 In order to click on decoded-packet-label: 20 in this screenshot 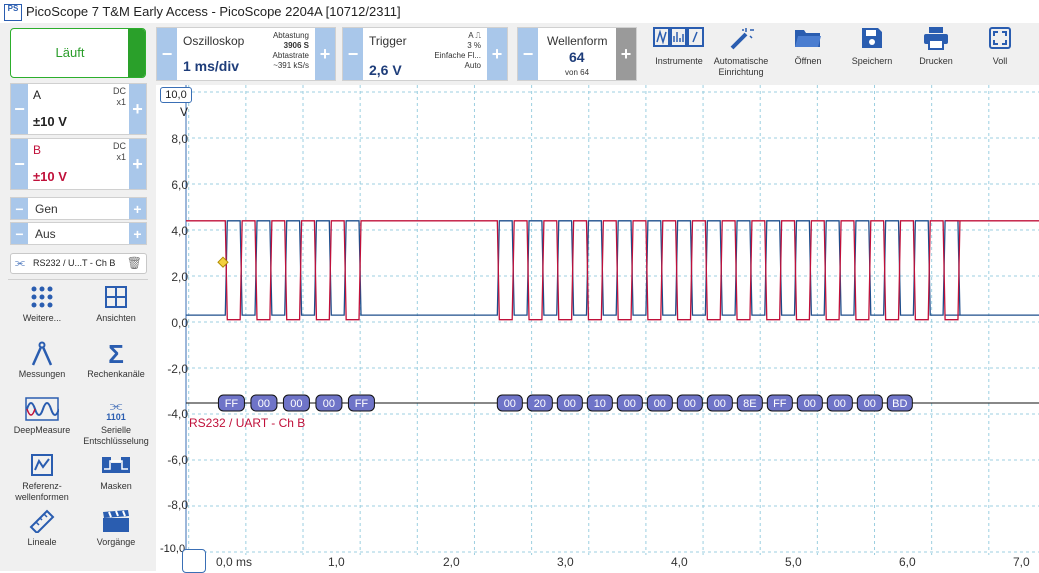, I will do `click(540, 404)`.